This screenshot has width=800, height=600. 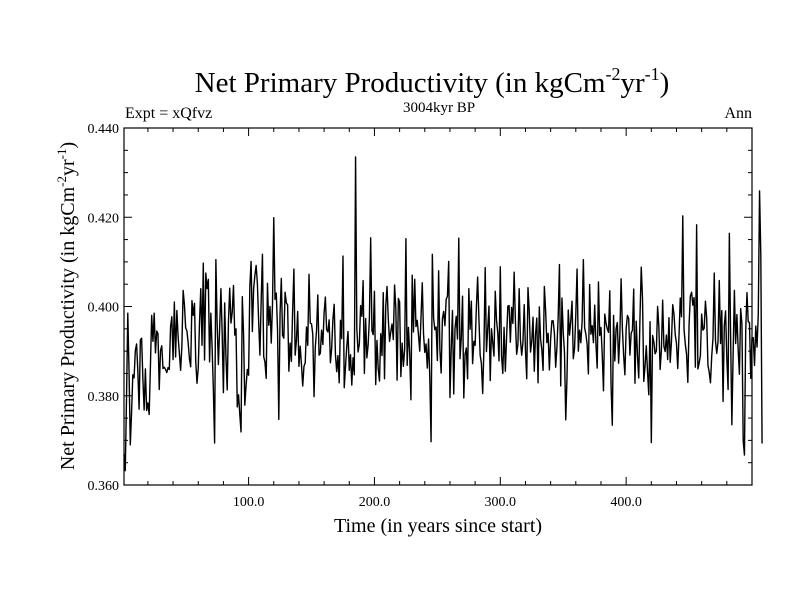 I want to click on y-axis-label-mid: yr, so click(x=68, y=167).